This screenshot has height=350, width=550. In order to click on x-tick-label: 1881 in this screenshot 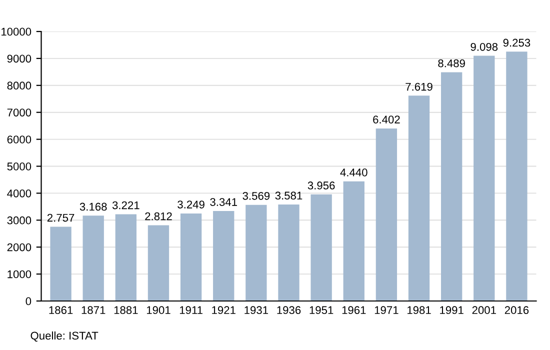, I will do `click(126, 310)`.